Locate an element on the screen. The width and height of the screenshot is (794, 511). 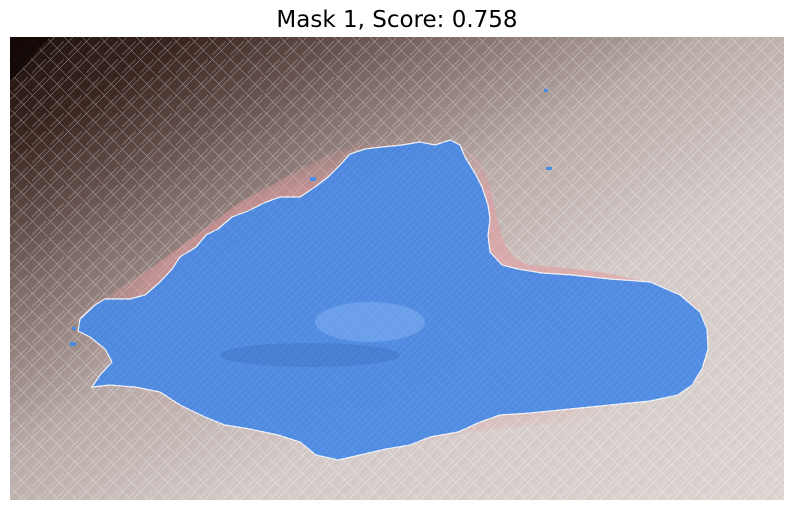
mask-highlight is located at coordinates (370, 322).